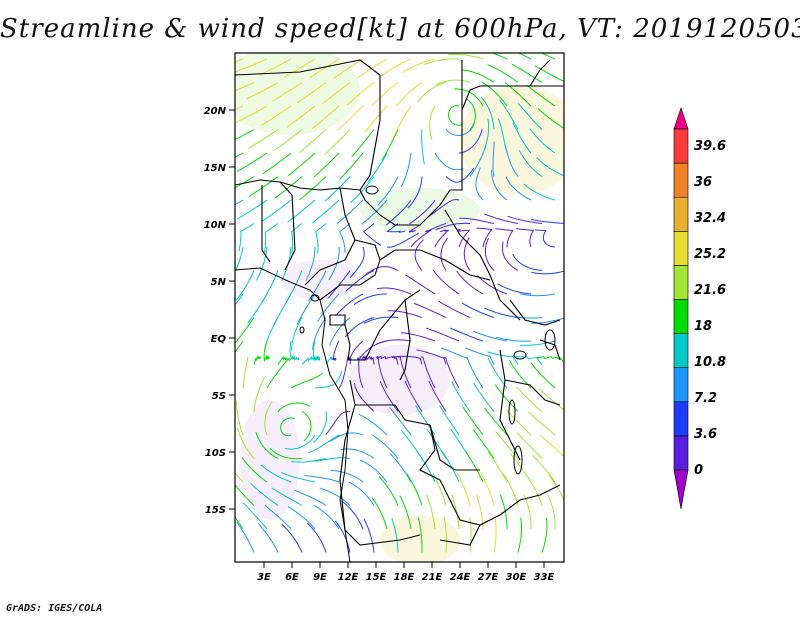  What do you see at coordinates (703, 326) in the screenshot?
I see `colorbar-label: 18` at bounding box center [703, 326].